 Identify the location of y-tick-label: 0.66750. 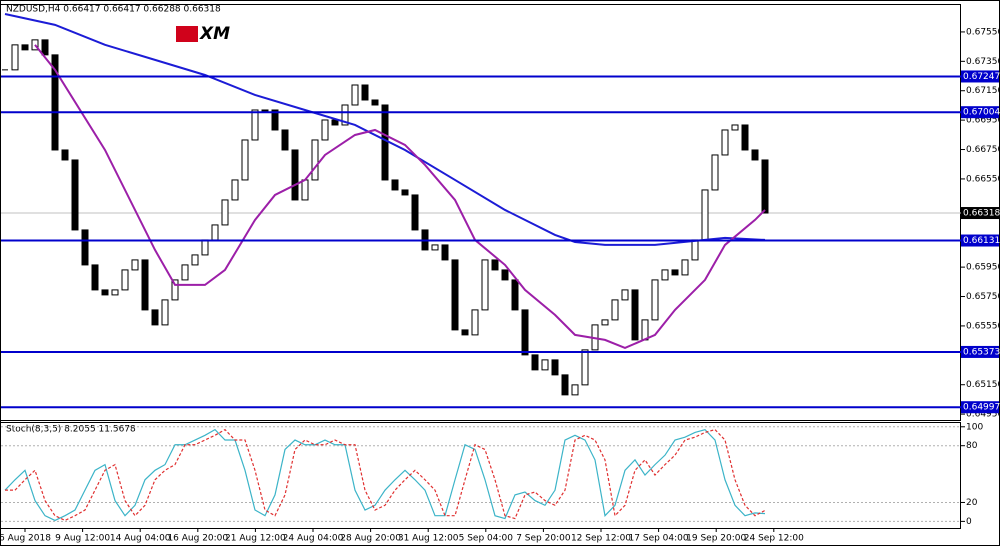
(983, 150).